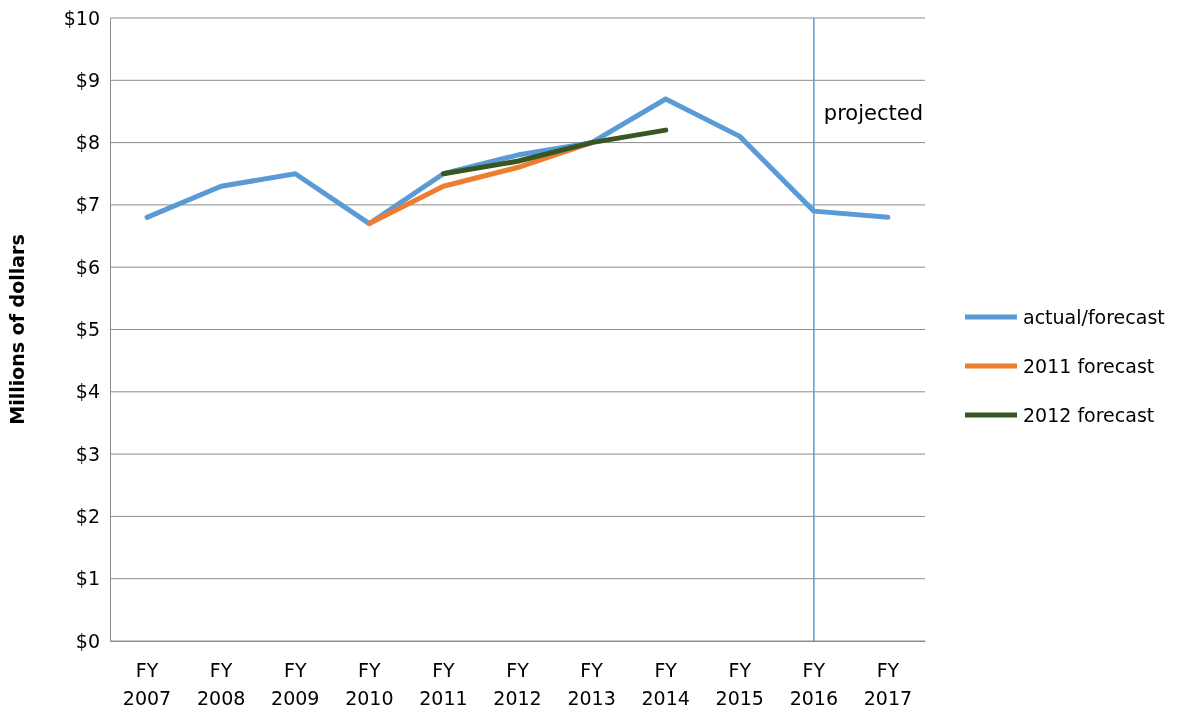 This screenshot has height=721, width=1196. What do you see at coordinates (665, 684) in the screenshot?
I see `x-tick-label: FY 2014` at bounding box center [665, 684].